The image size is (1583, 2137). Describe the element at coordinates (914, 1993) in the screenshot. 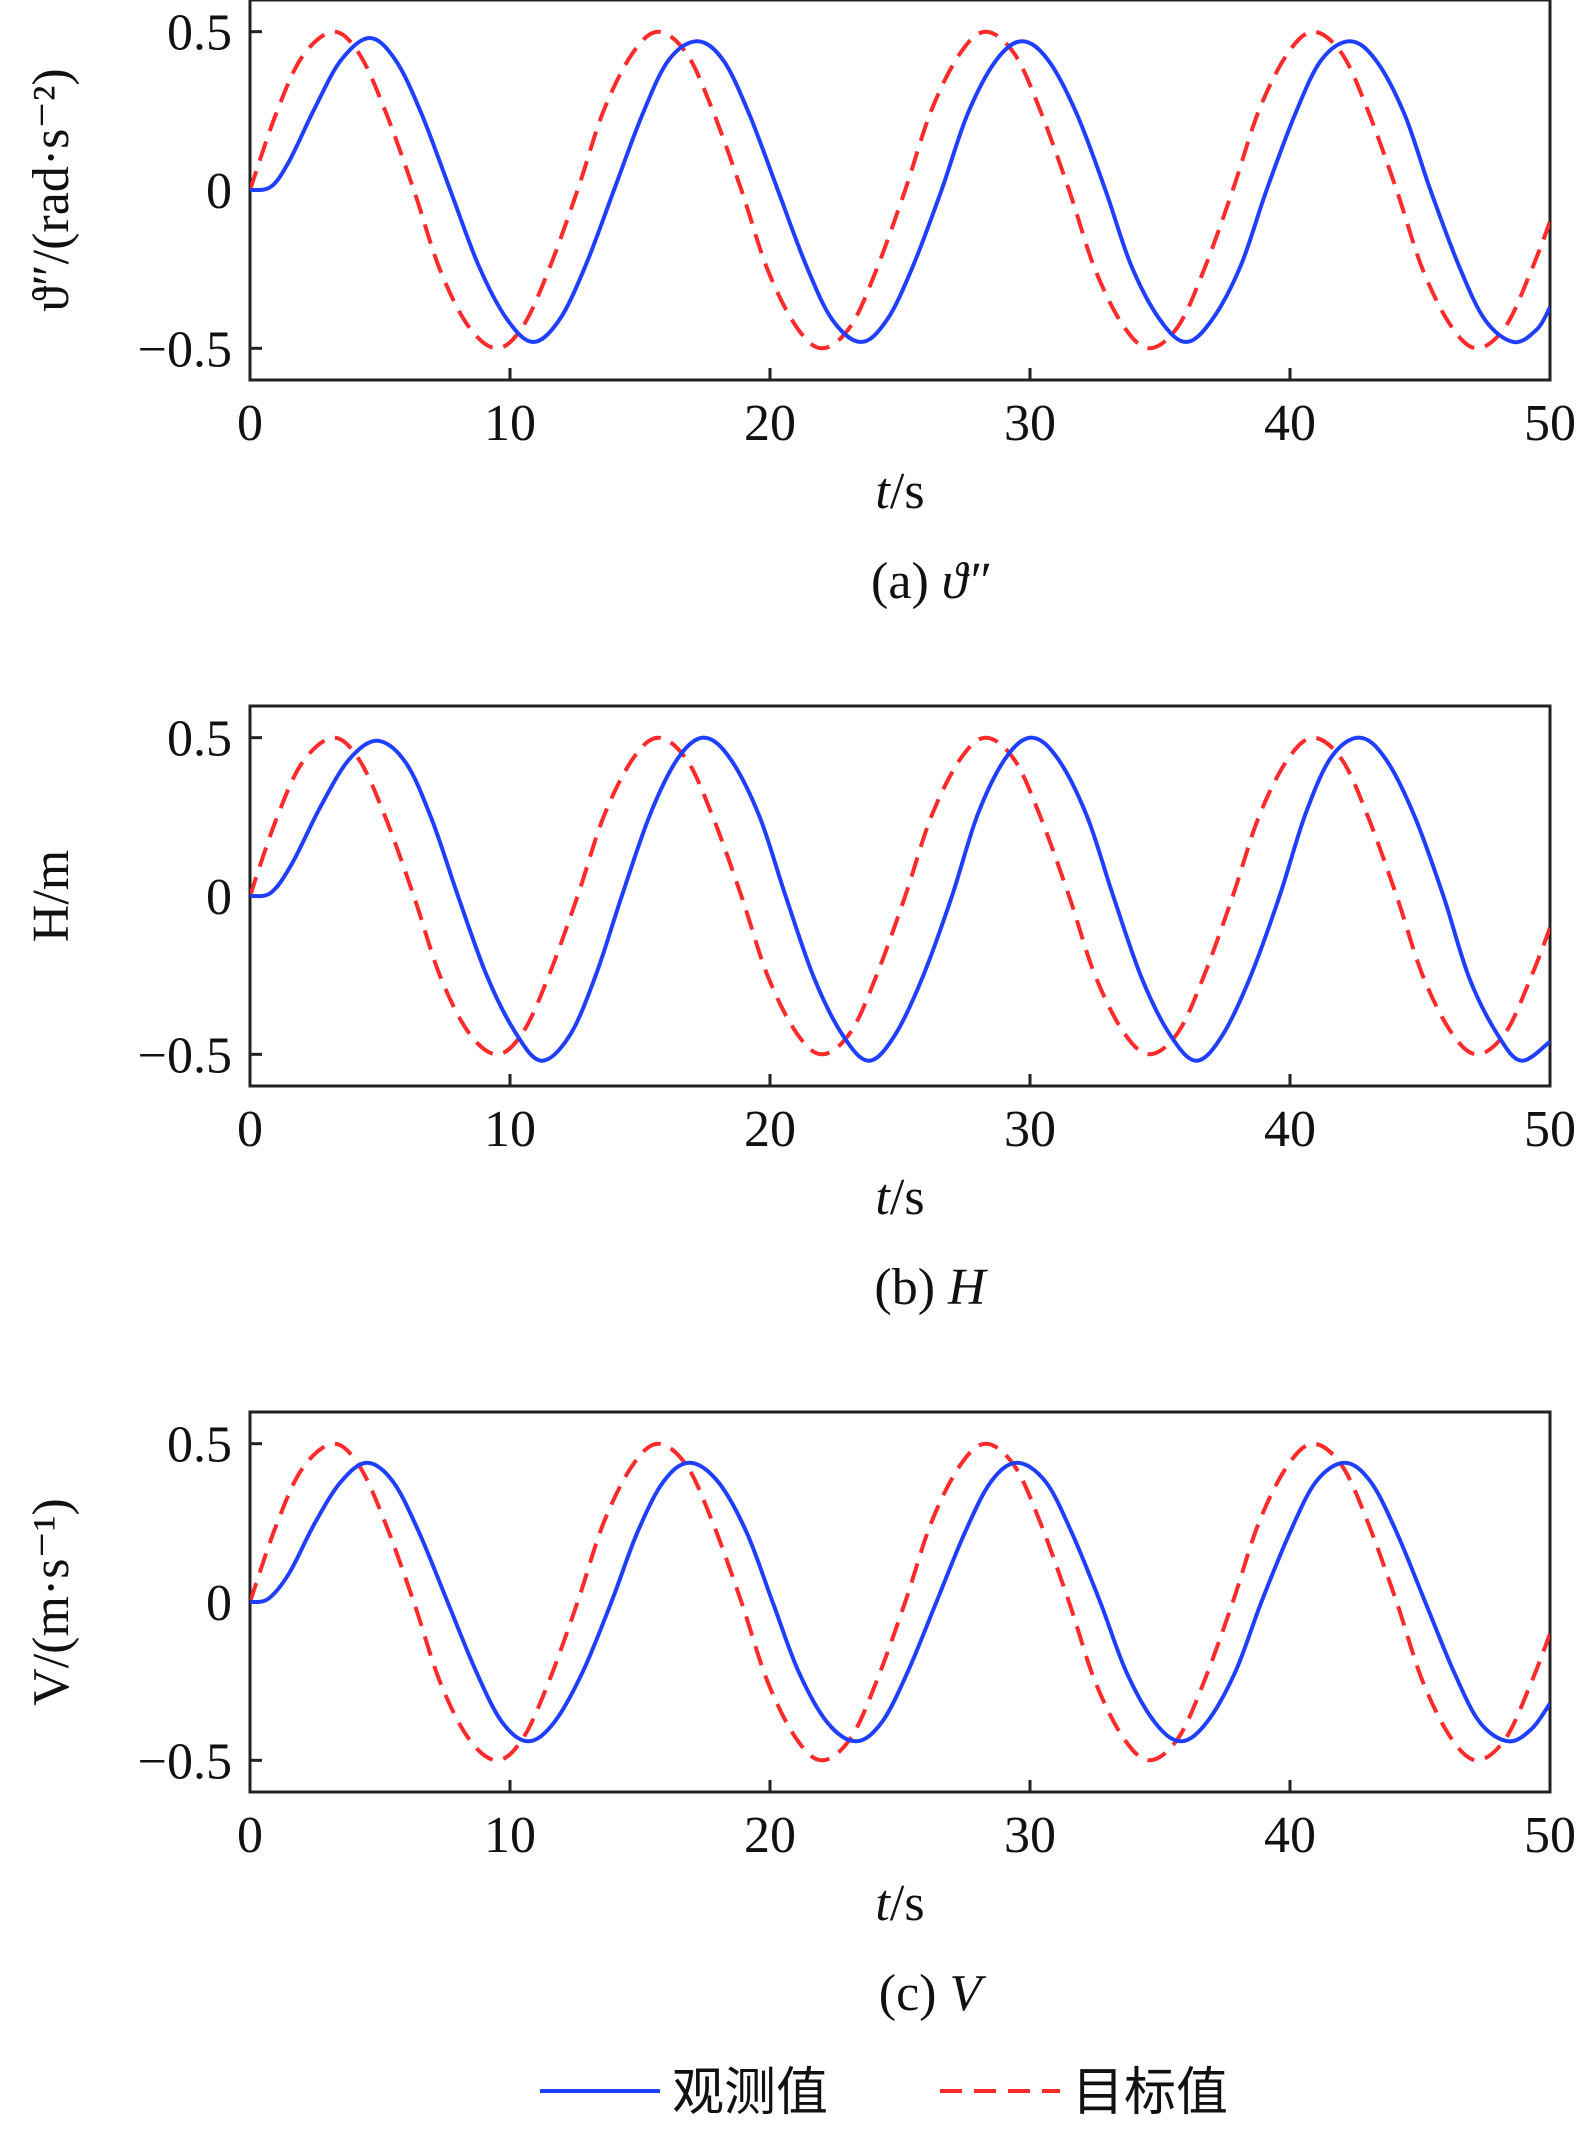

I see `caption-prefix: (c)` at that location.